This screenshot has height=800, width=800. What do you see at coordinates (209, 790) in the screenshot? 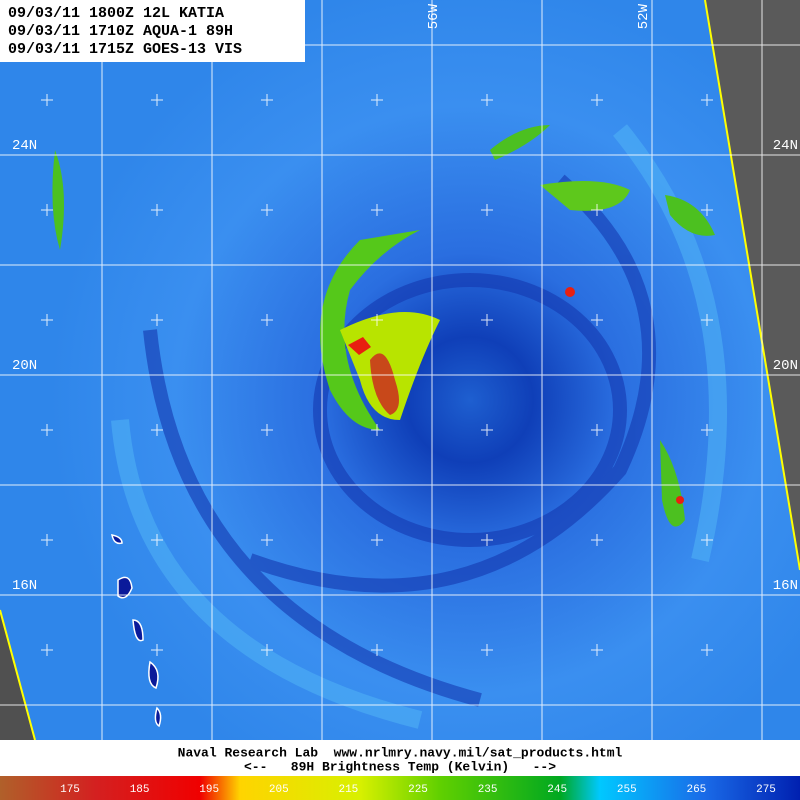
I see `colorbar-label: 195` at bounding box center [209, 790].